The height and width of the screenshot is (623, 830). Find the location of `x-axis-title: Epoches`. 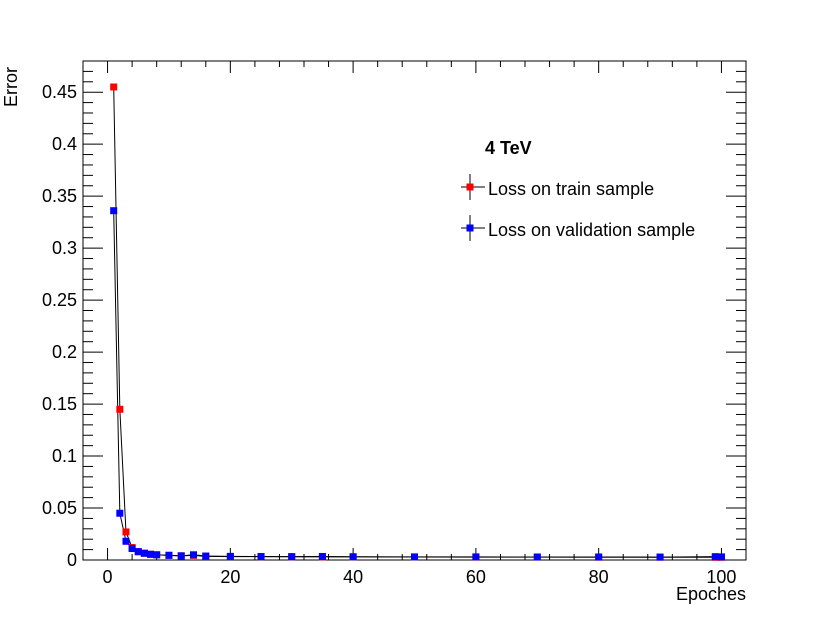

x-axis-title: Epoches is located at coordinates (711, 594).